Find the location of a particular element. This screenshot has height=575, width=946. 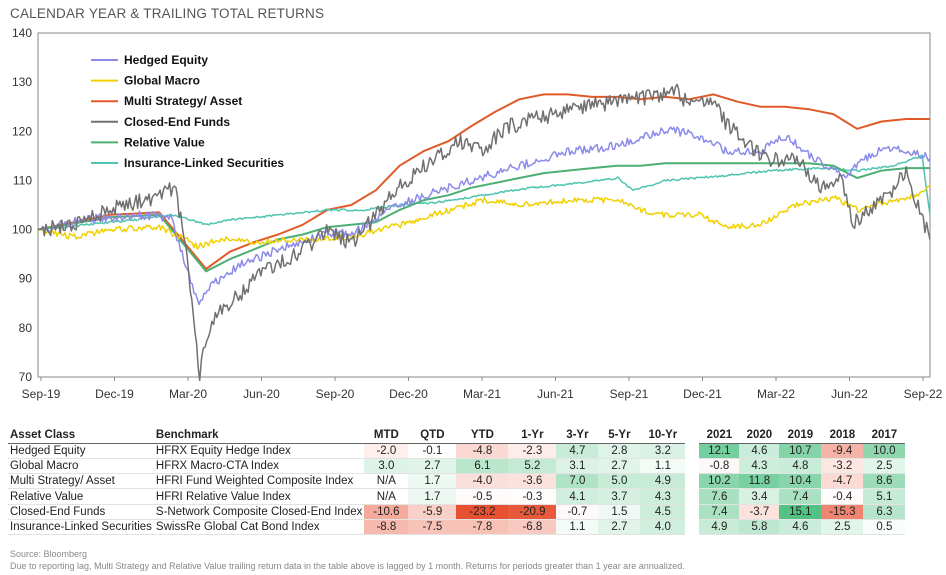

y-tick-label: 80 is located at coordinates (26, 328).